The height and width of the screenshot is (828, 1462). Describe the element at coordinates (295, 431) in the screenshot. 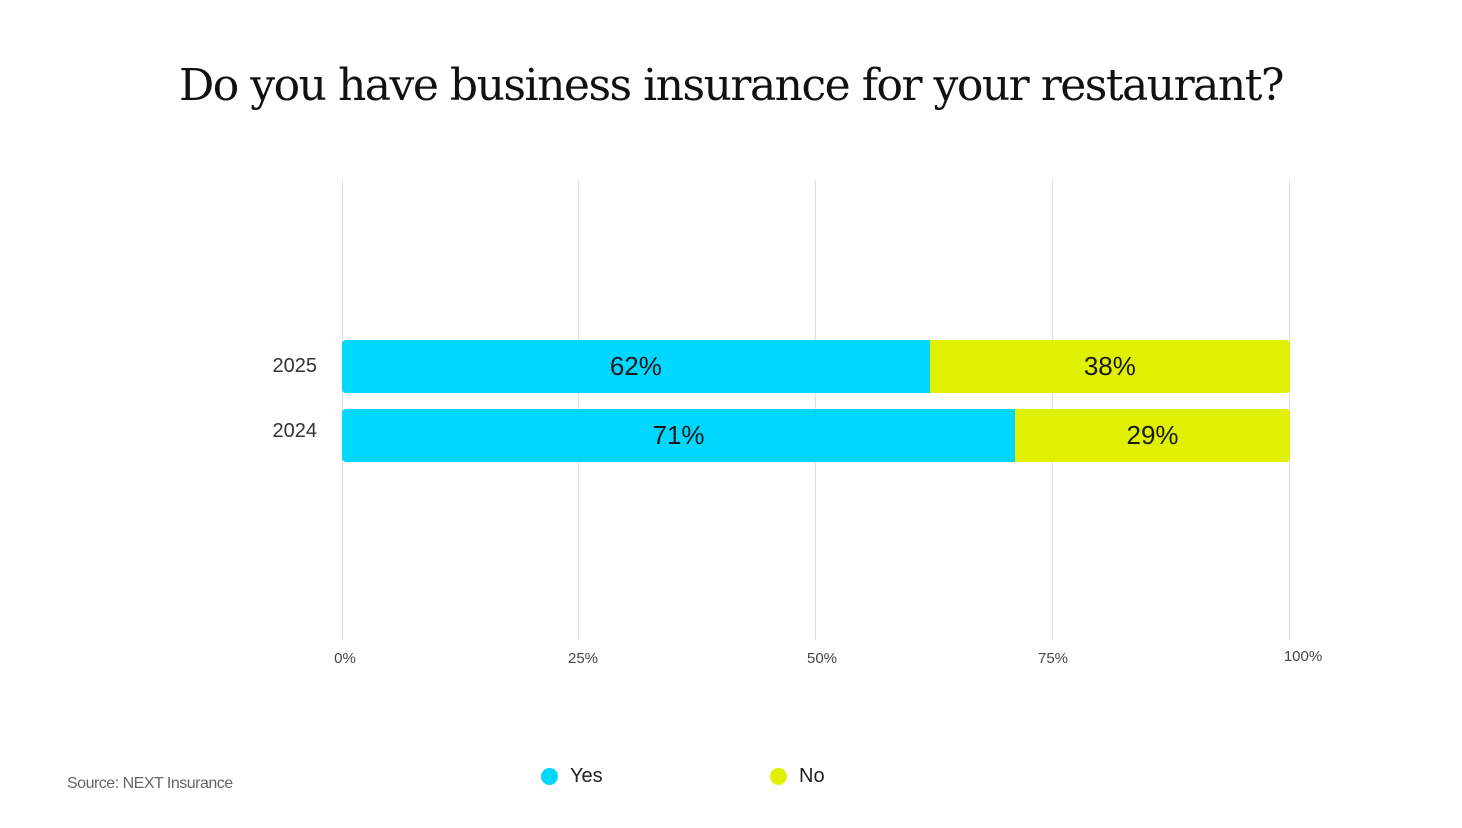

I see `y-label-2024: 2024` at that location.